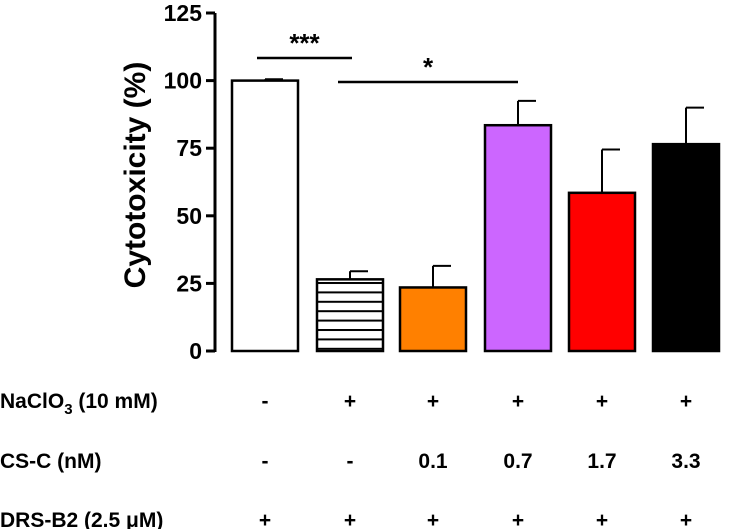 Image resolution: width=729 pixels, height=529 pixels. What do you see at coordinates (144, 519) in the screenshot?
I see `condition-label-suffix: μM)` at bounding box center [144, 519].